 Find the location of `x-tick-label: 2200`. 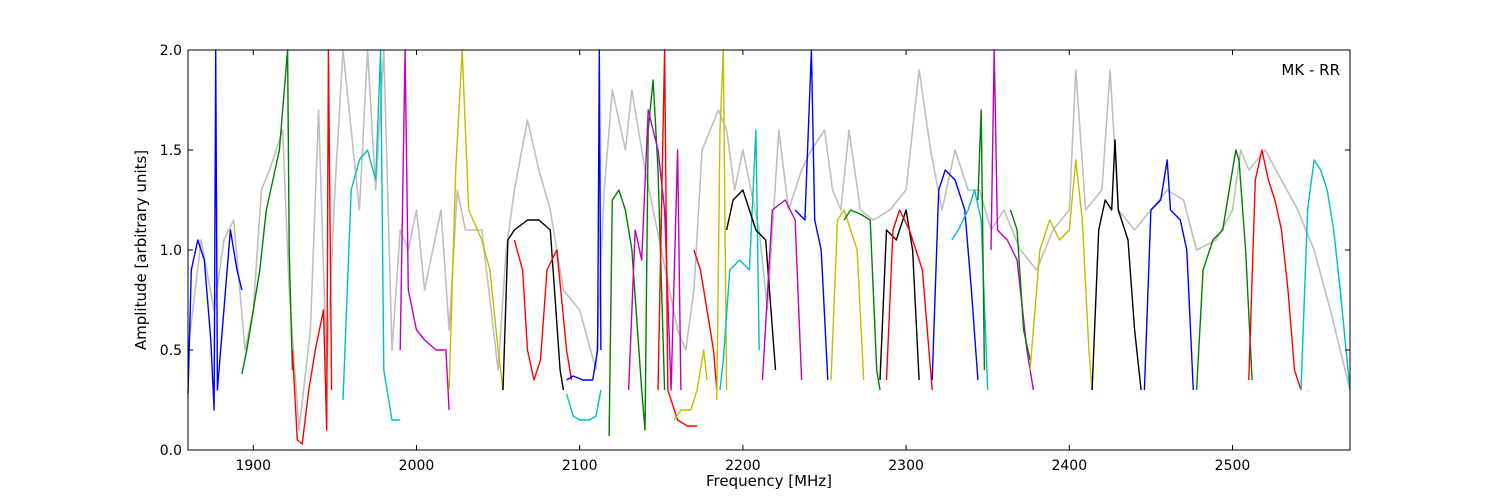

x-tick-label: 2200 is located at coordinates (743, 466).